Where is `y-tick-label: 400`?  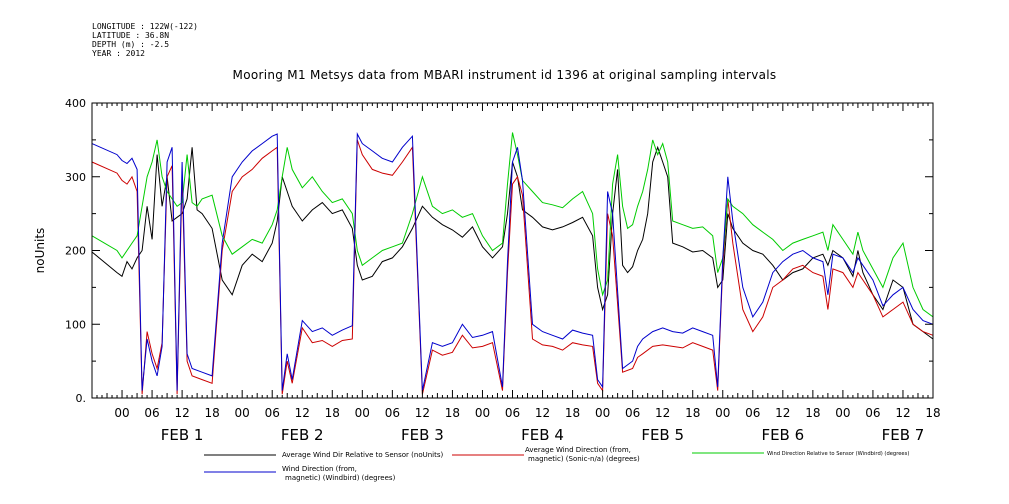
y-tick-label: 400 is located at coordinates (75, 103).